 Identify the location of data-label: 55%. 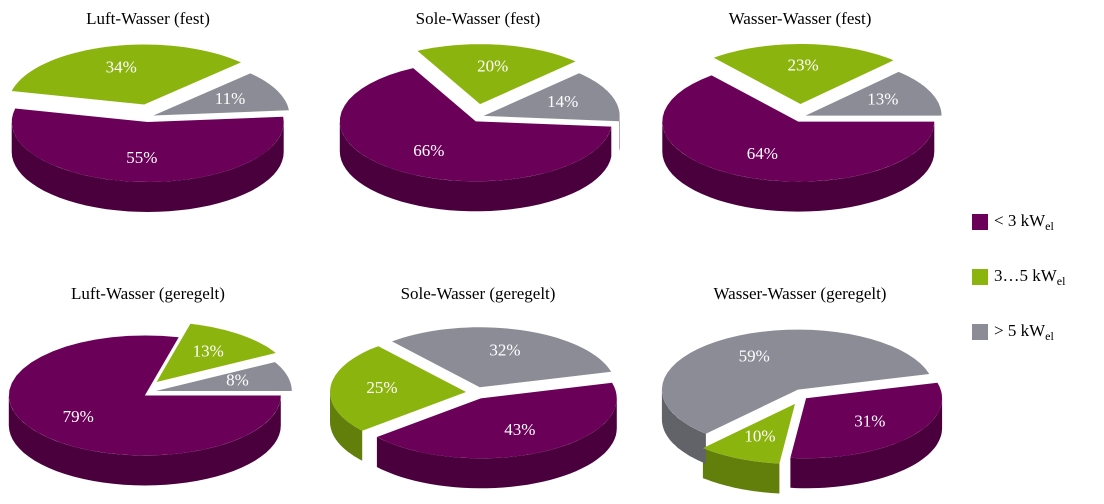
(141, 157).